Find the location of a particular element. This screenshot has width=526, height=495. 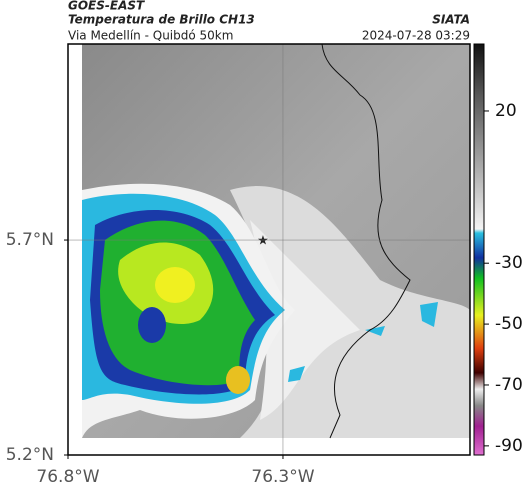

location-marker: ★ is located at coordinates (263, 241).